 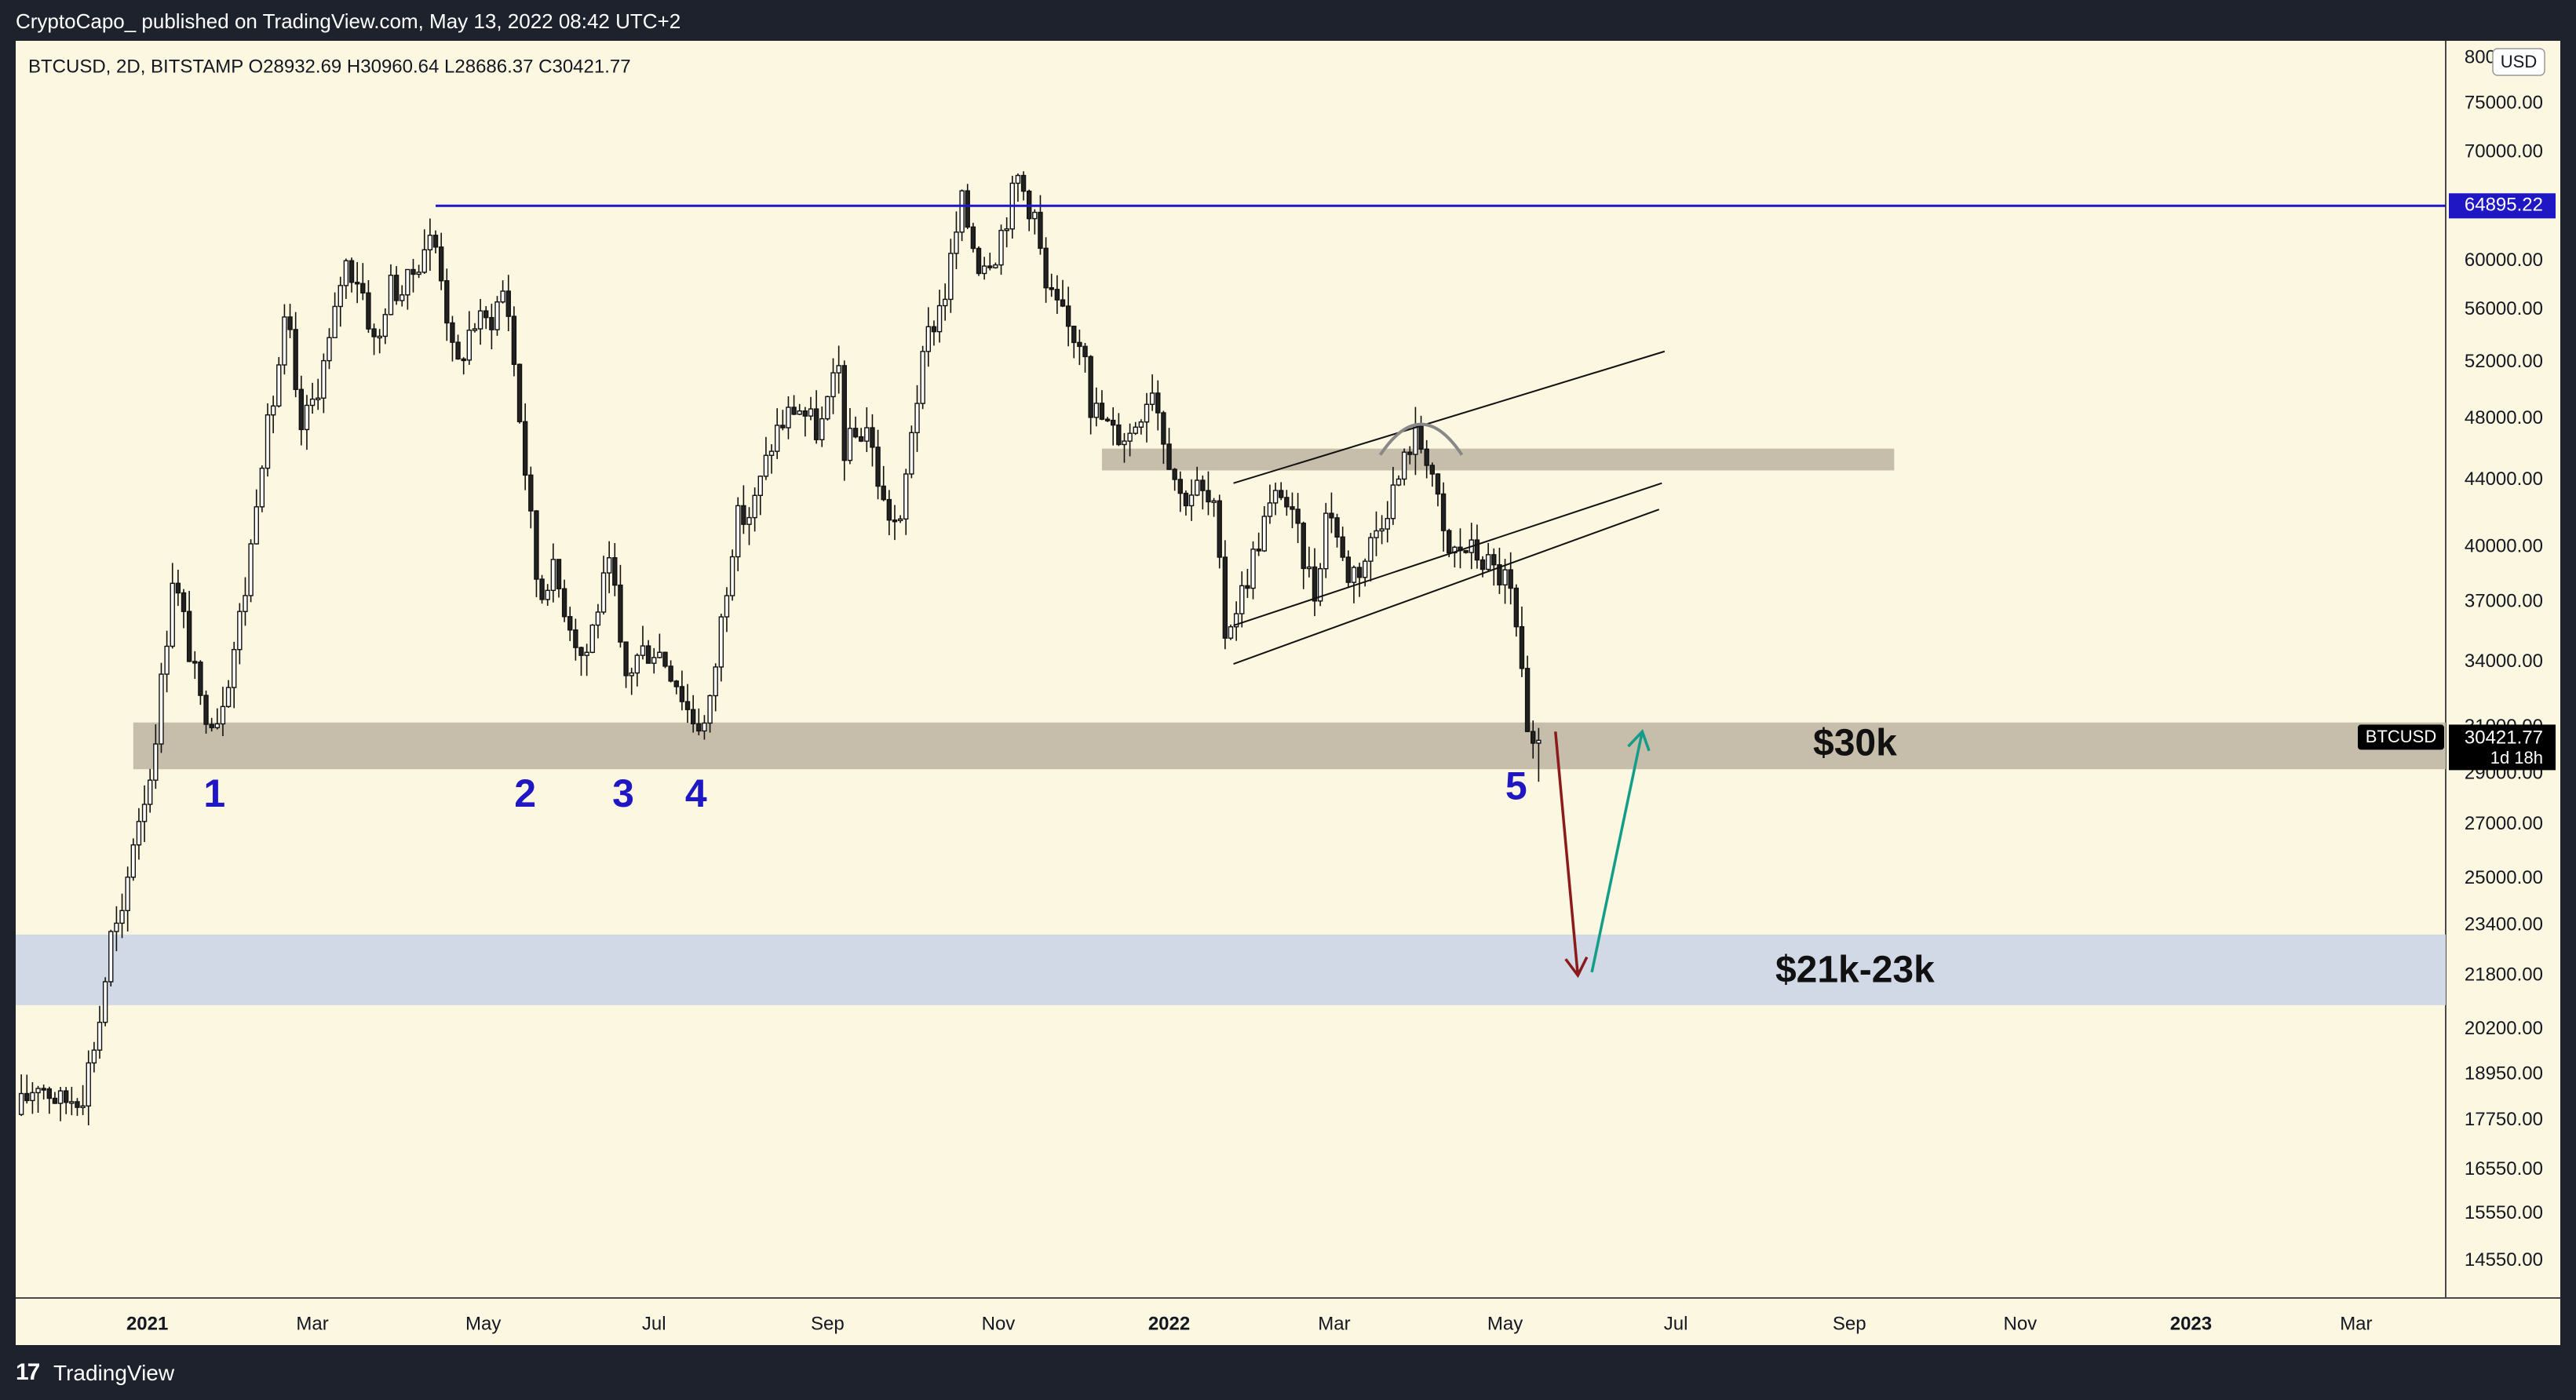 I want to click on wave-label-3: 3, so click(x=623, y=793).